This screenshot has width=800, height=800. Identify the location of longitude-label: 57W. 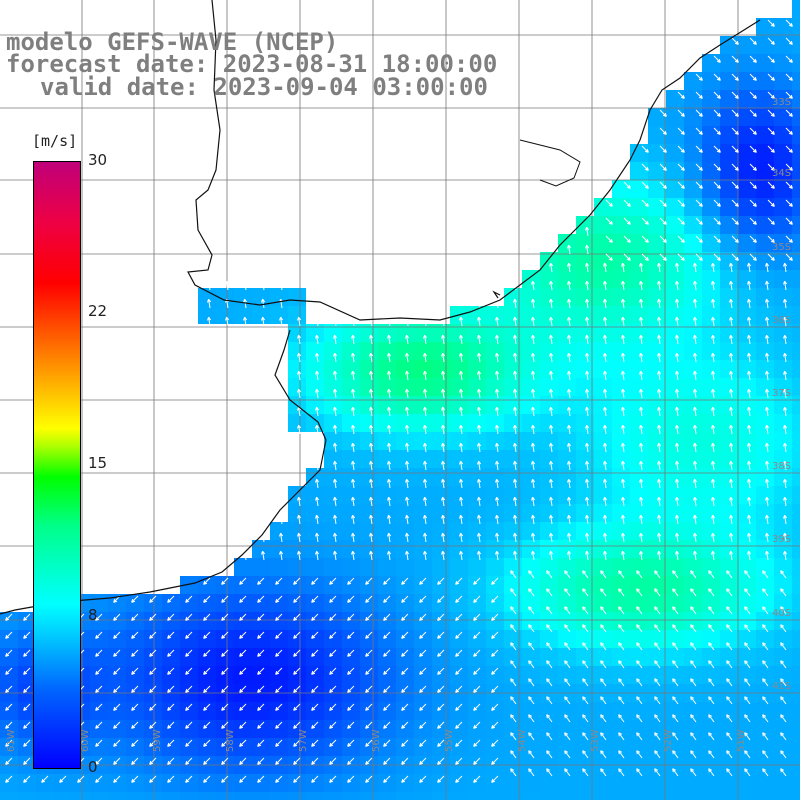
(303, 740).